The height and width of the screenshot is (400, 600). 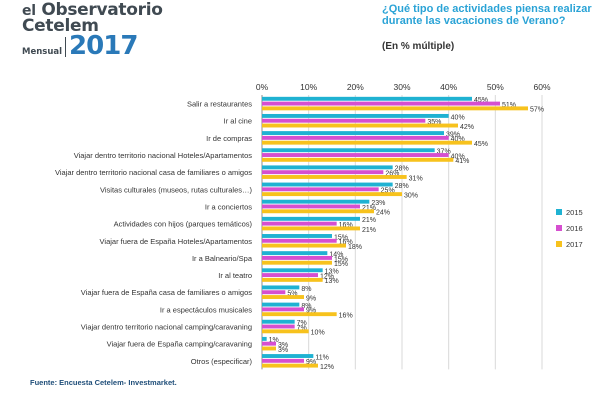 I want to click on data-label-2017: 18%, so click(x=355, y=247).